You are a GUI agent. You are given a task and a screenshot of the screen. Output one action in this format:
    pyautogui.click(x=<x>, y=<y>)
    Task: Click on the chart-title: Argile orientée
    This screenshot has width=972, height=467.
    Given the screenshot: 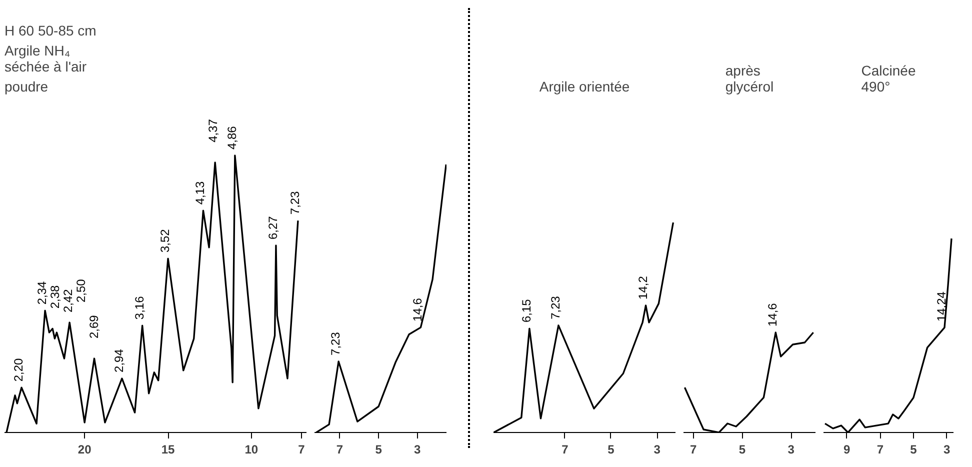 What is the action you would take?
    pyautogui.click(x=584, y=86)
    